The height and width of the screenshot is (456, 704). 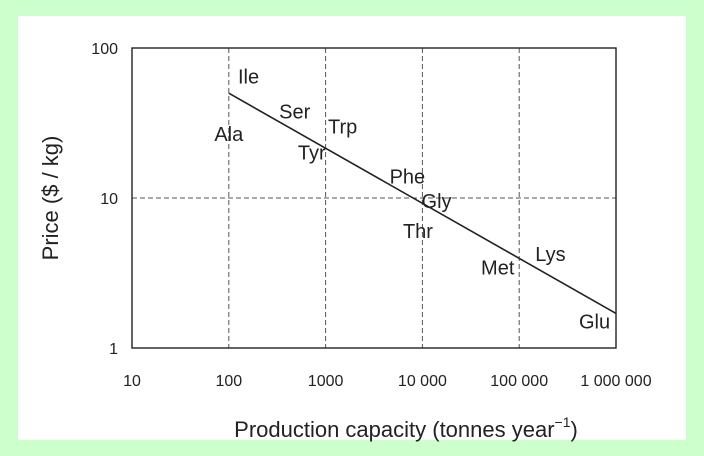 What do you see at coordinates (615, 381) in the screenshot?
I see `x-tick-label: 1 000 000` at bounding box center [615, 381].